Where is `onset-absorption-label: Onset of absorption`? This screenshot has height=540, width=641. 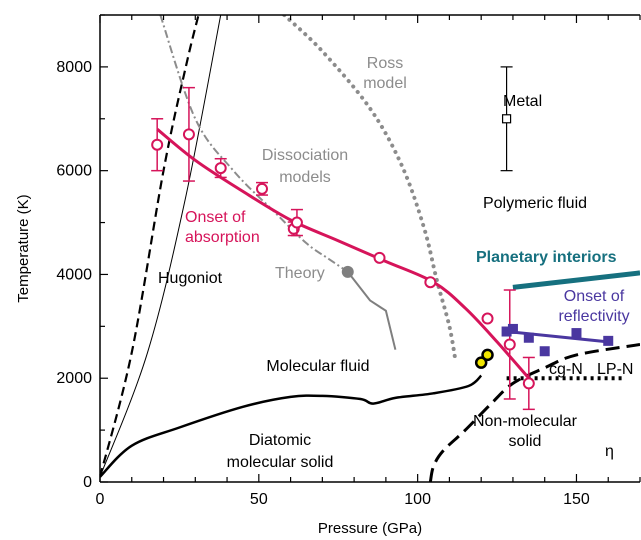 onset-absorption-label: Onset of absorption is located at coordinates (222, 227).